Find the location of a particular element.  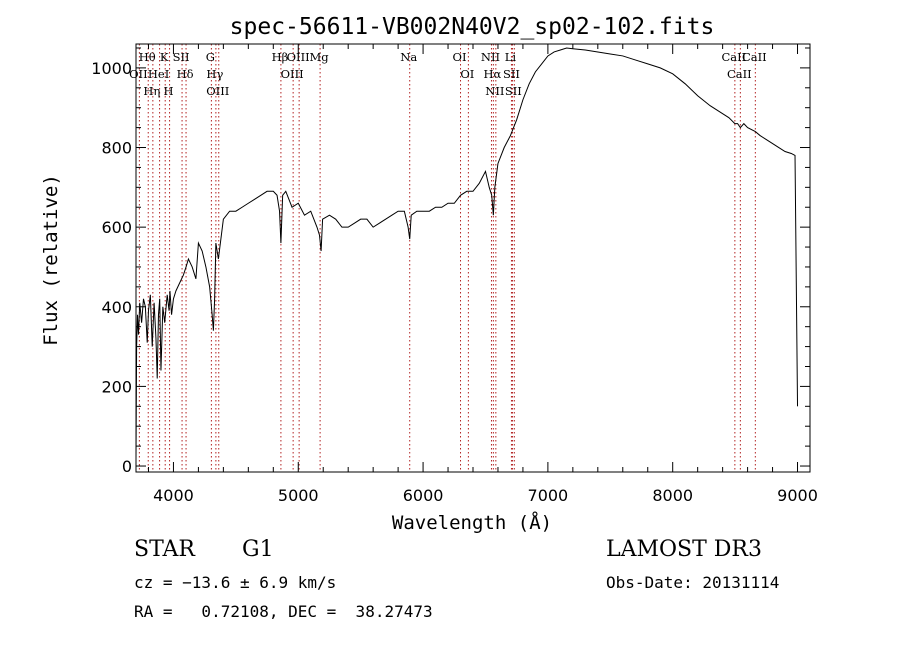

line-label-20: NII is located at coordinates (494, 91).